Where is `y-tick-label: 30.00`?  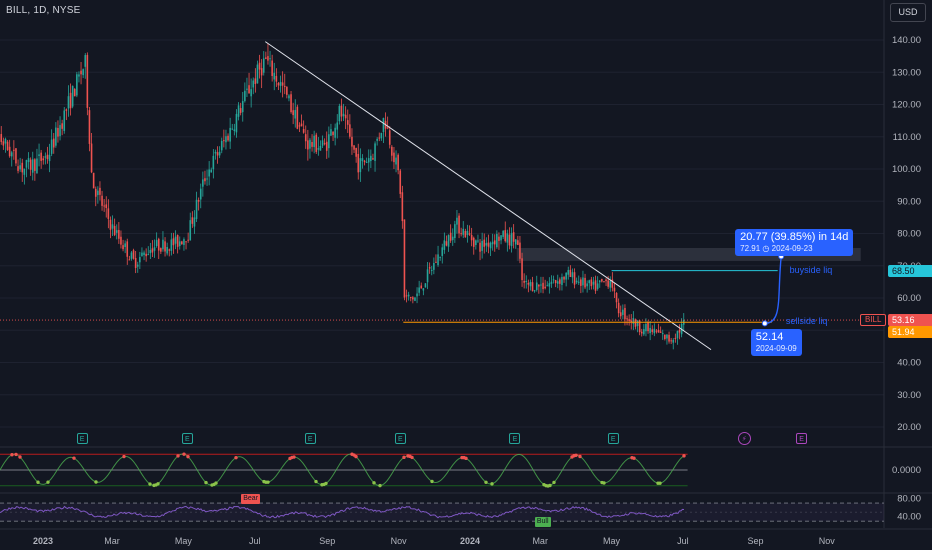
y-tick-label: 30.00 is located at coordinates (909, 395).